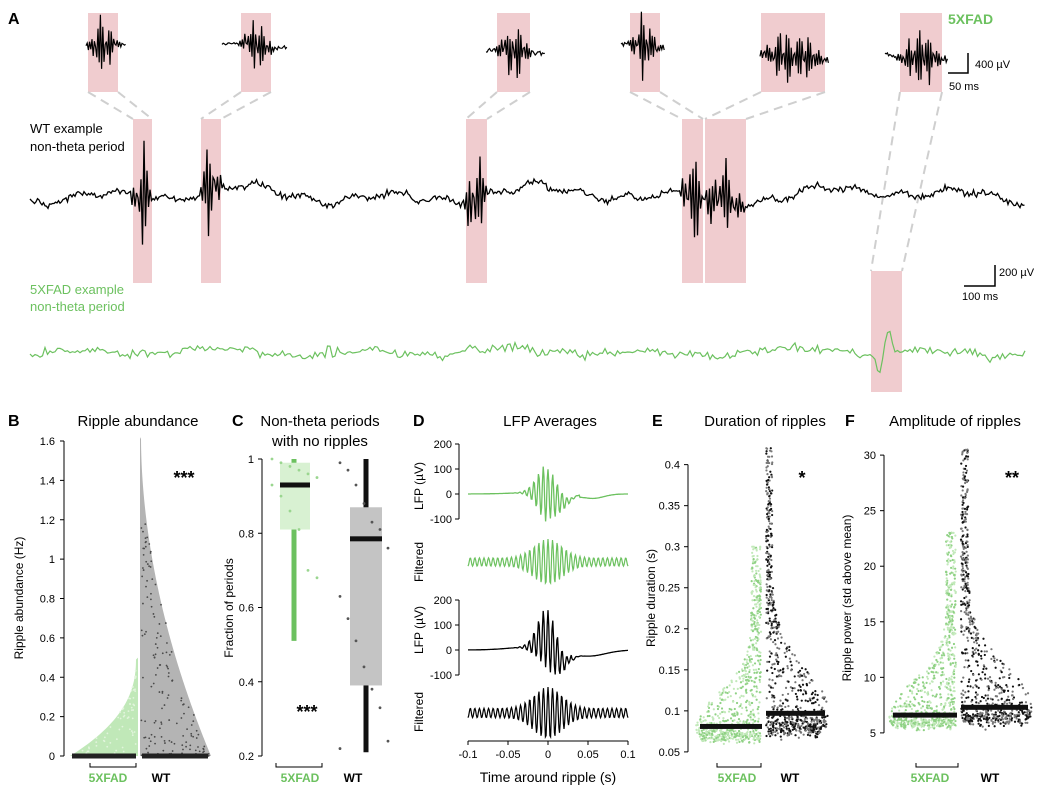 This screenshot has width=1050, height=800. I want to click on x-axis-d-tick-label: 0.05, so click(587, 755).